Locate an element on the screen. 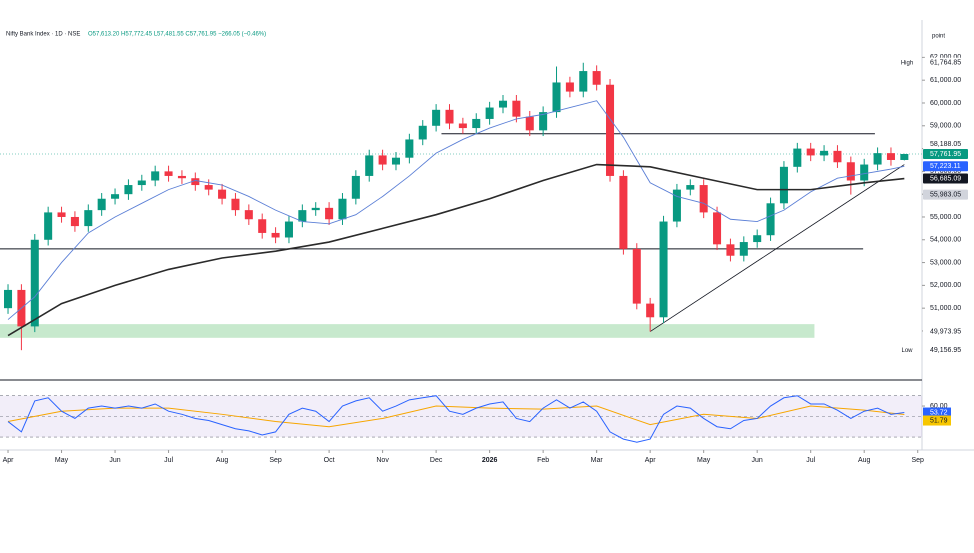  x-tick-label: Dec is located at coordinates (436, 460).